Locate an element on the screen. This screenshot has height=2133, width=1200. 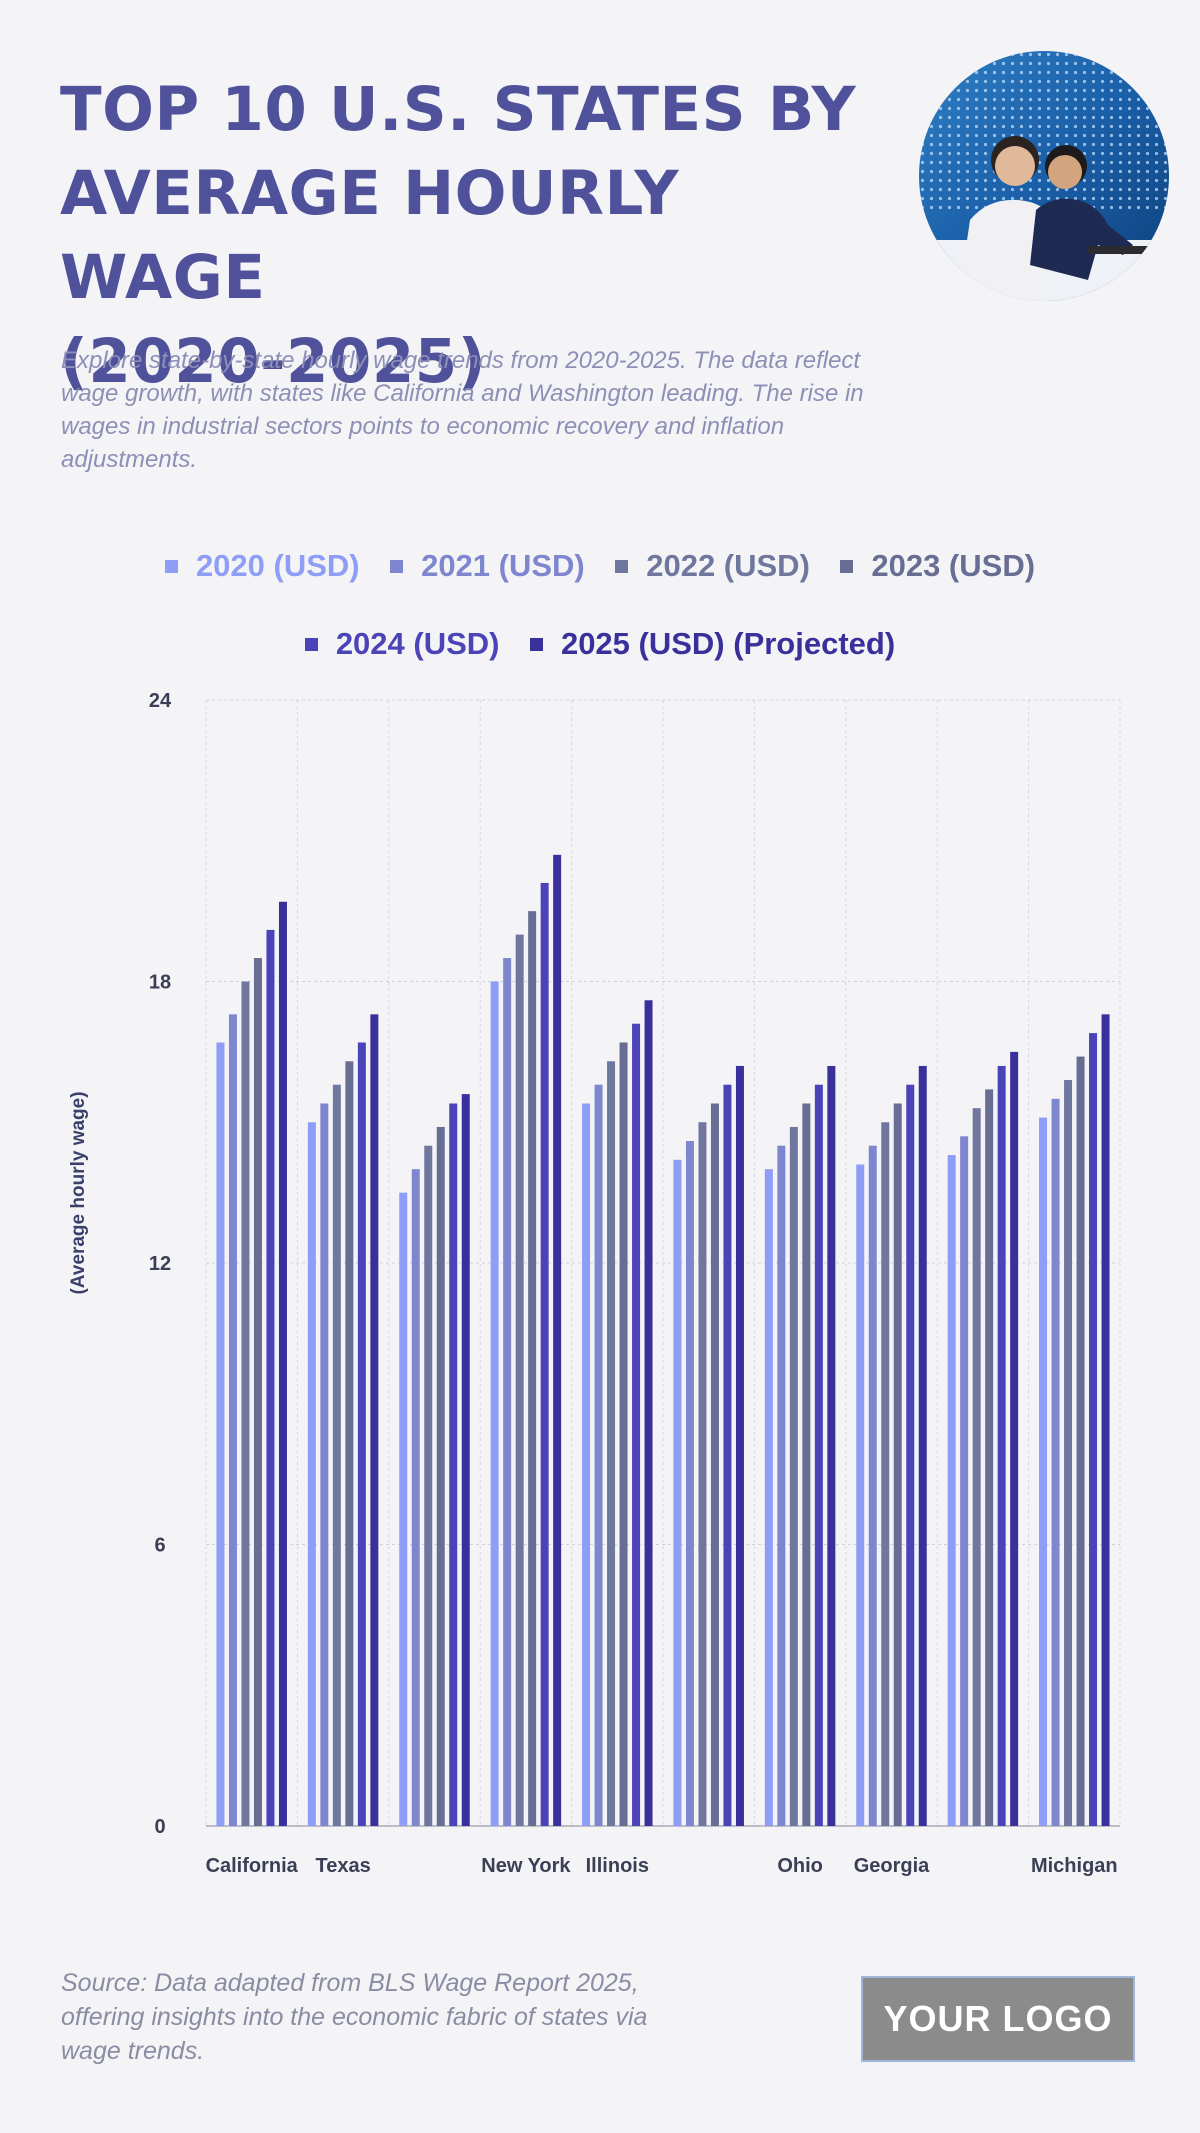
legend-label: 2022 (USD) is located at coordinates (728, 565).